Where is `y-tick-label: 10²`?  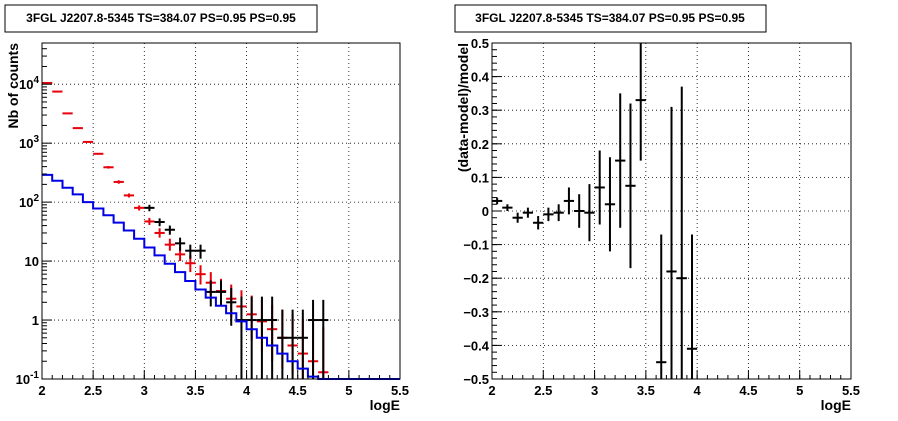 y-tick-label: 10² is located at coordinates (29, 201).